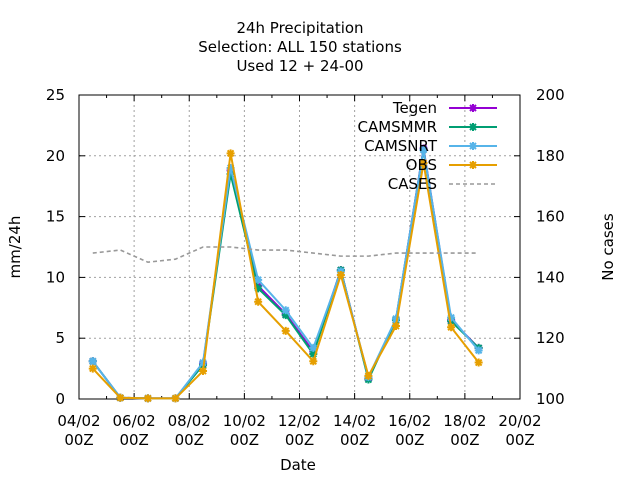  I want to click on x-tick-label: 12/02, so click(299, 421).